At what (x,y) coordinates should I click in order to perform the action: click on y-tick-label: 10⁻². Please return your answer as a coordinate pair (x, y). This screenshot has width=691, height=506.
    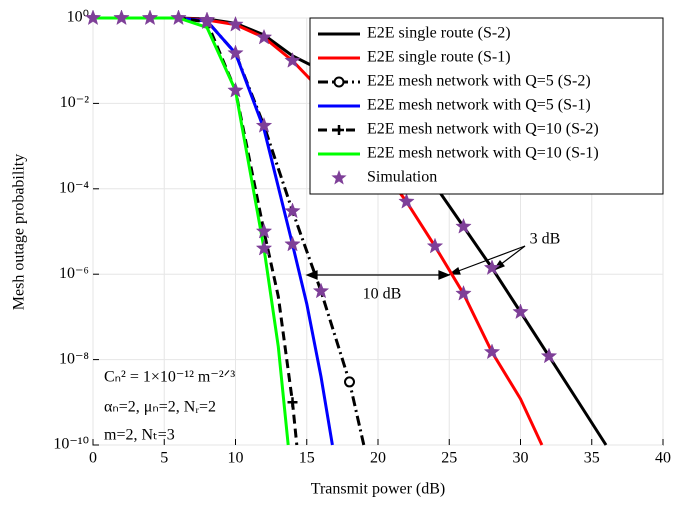
    Looking at the image, I should click on (74, 102).